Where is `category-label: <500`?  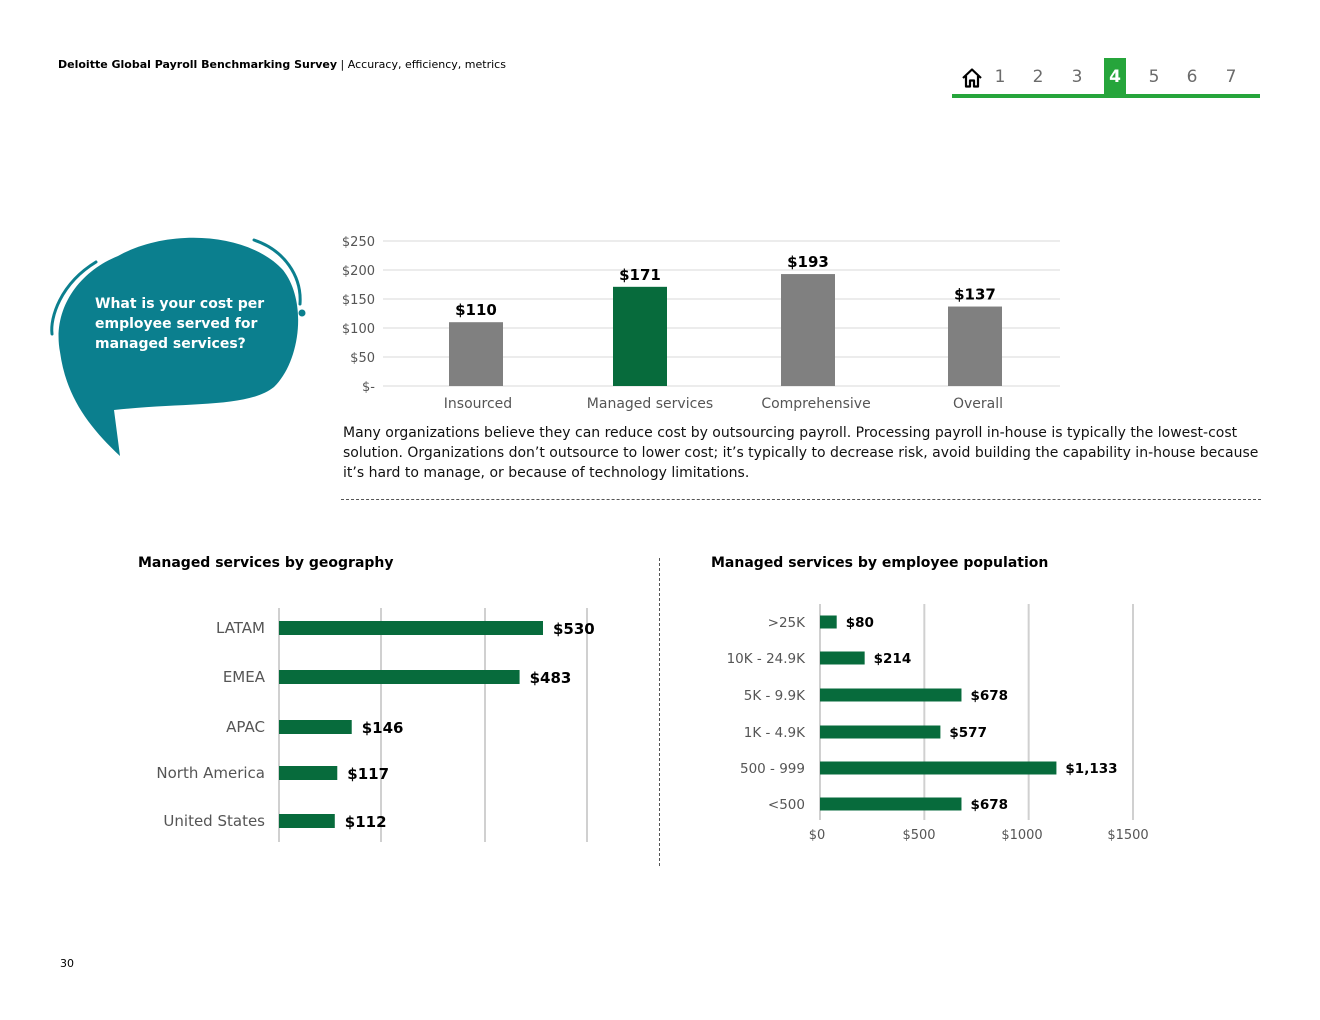 category-label: <500 is located at coordinates (786, 805).